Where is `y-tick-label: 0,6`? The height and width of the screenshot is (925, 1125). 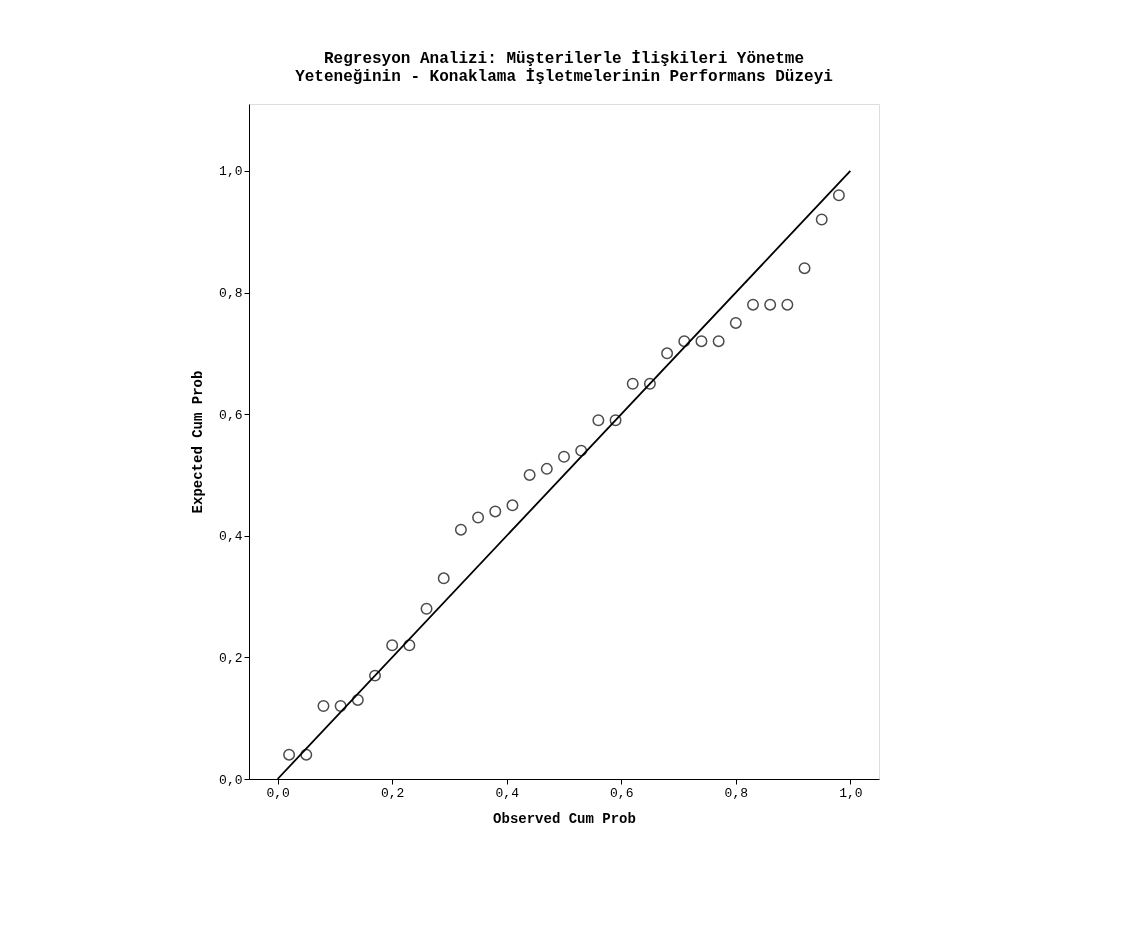 y-tick-label: 0,6 is located at coordinates (231, 415).